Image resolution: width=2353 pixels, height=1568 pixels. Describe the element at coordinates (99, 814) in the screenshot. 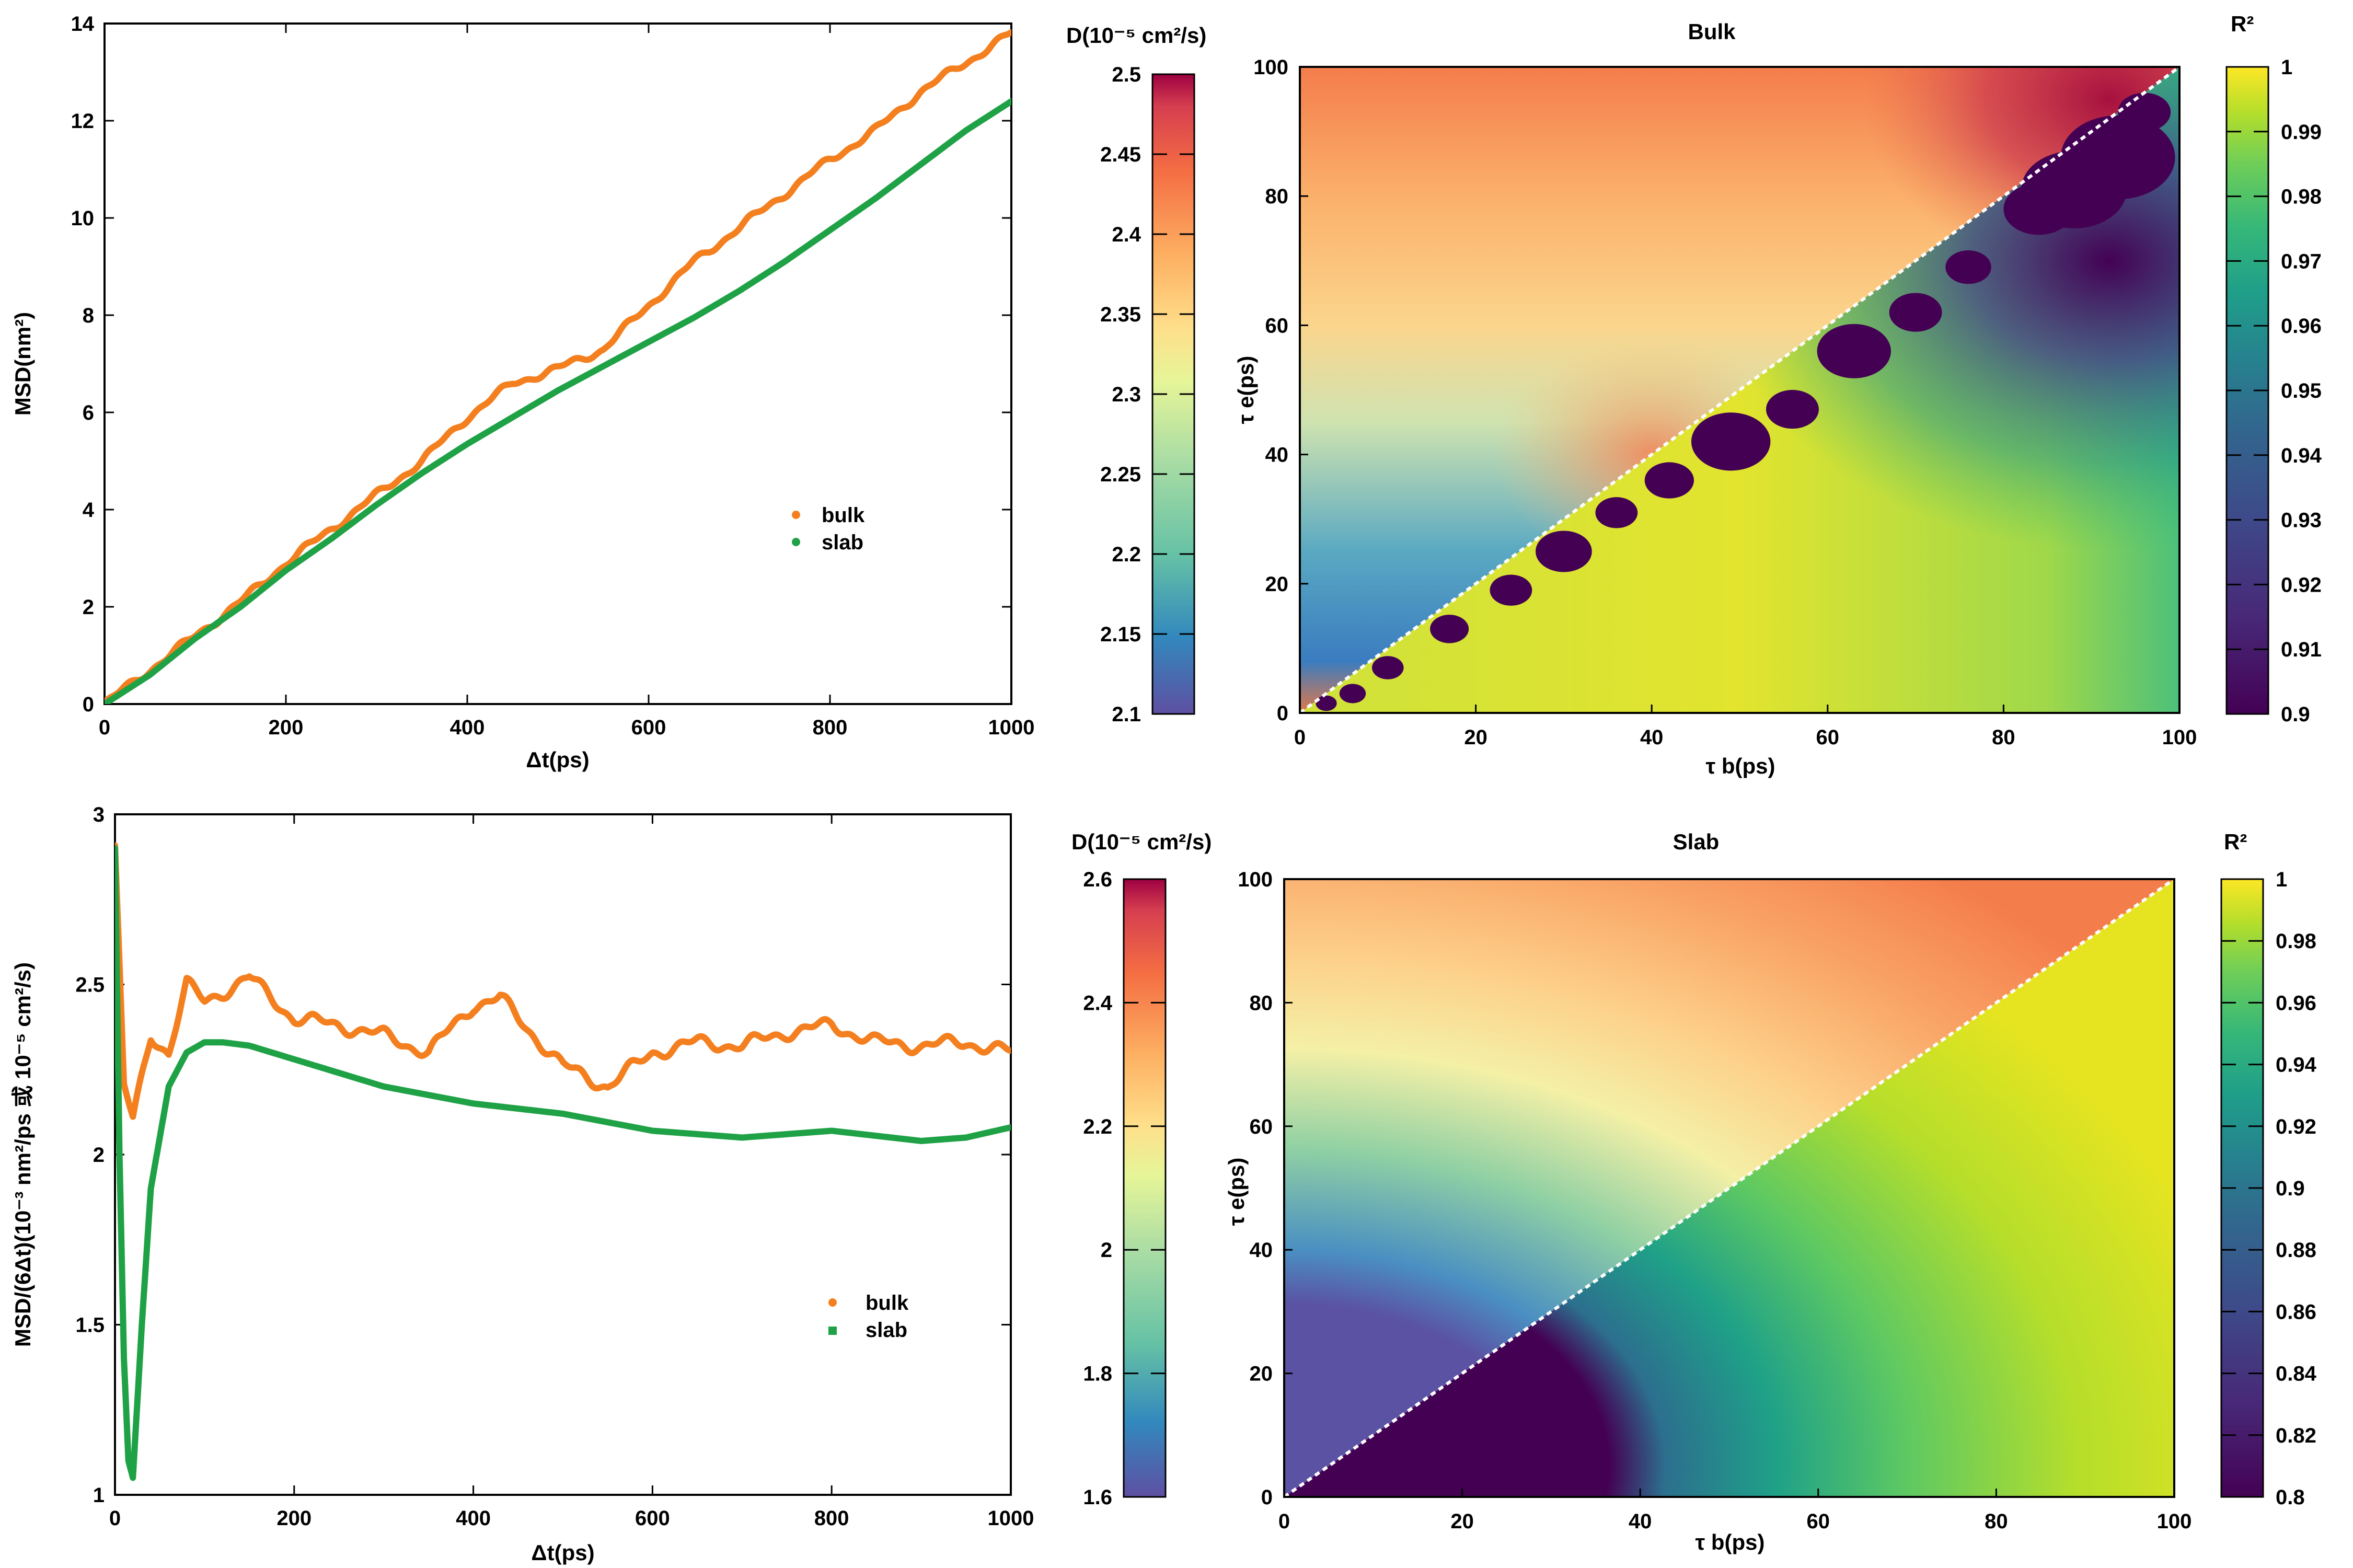

I see `y-tick-label: 3` at that location.